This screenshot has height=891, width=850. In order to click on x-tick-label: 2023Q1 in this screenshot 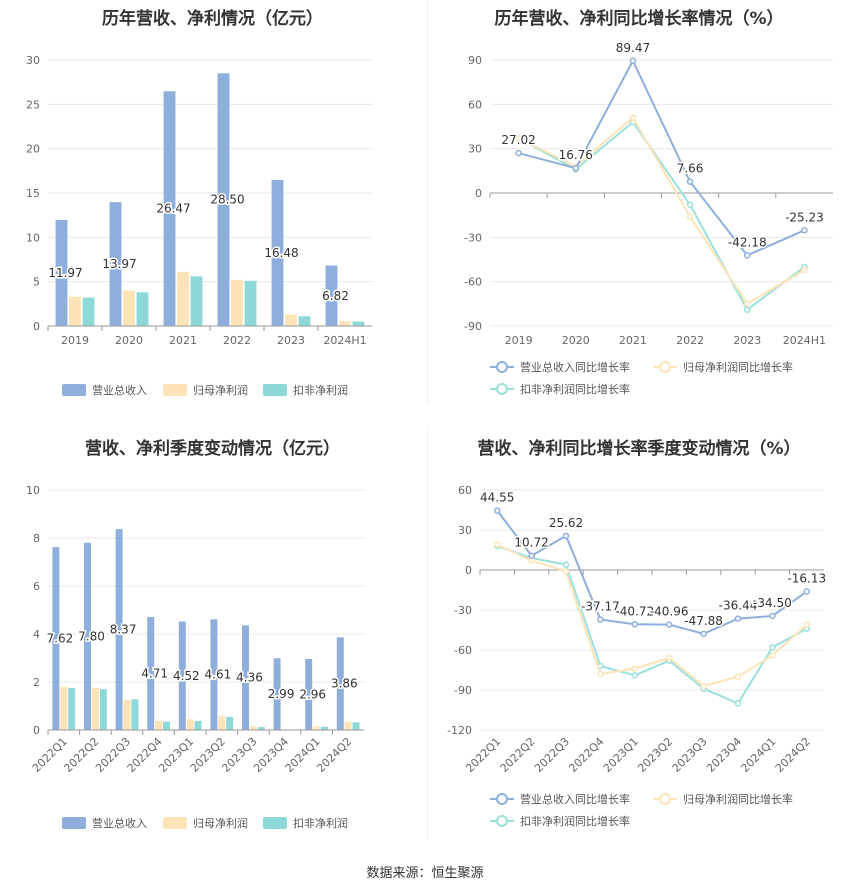, I will do `click(621, 755)`.